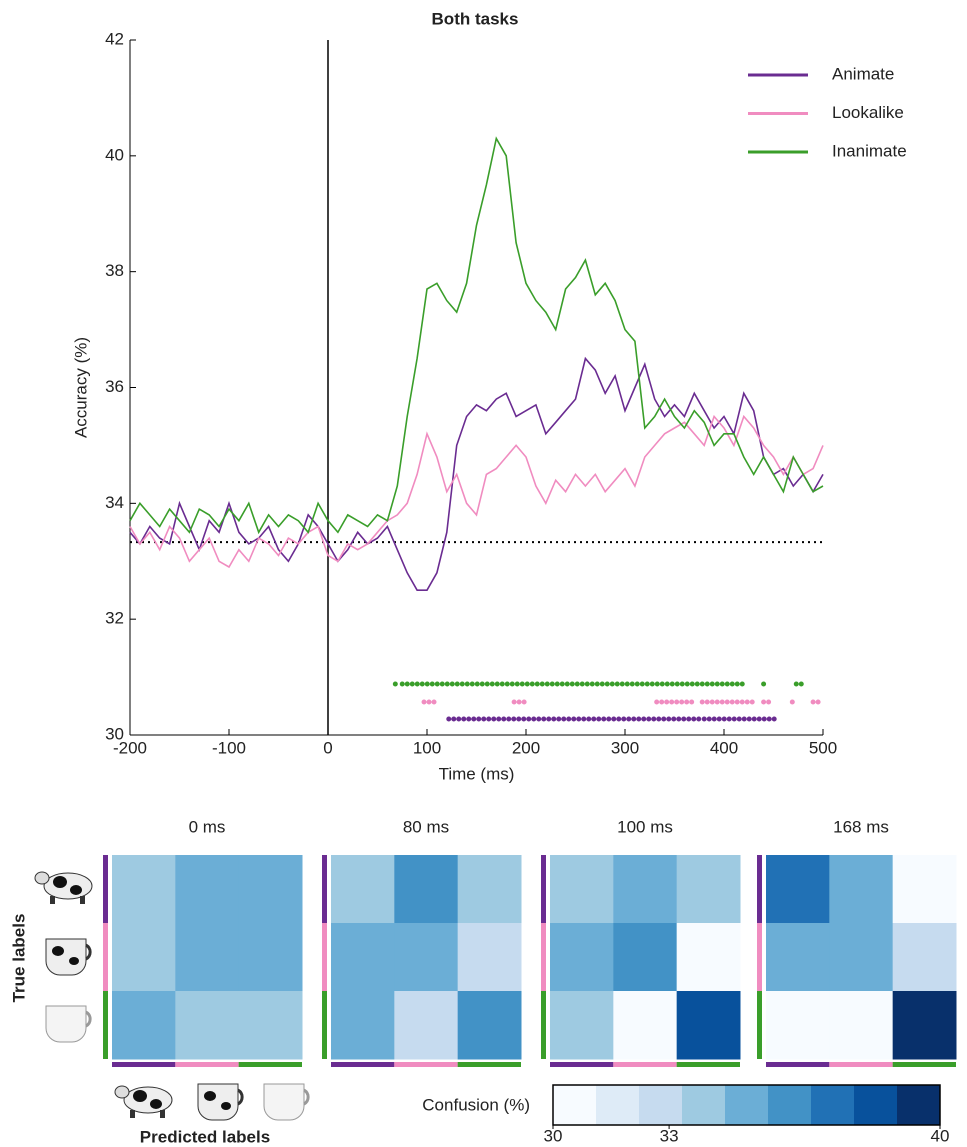 The image size is (967, 1147). I want to click on y-axis-label: True labels, so click(18, 958).